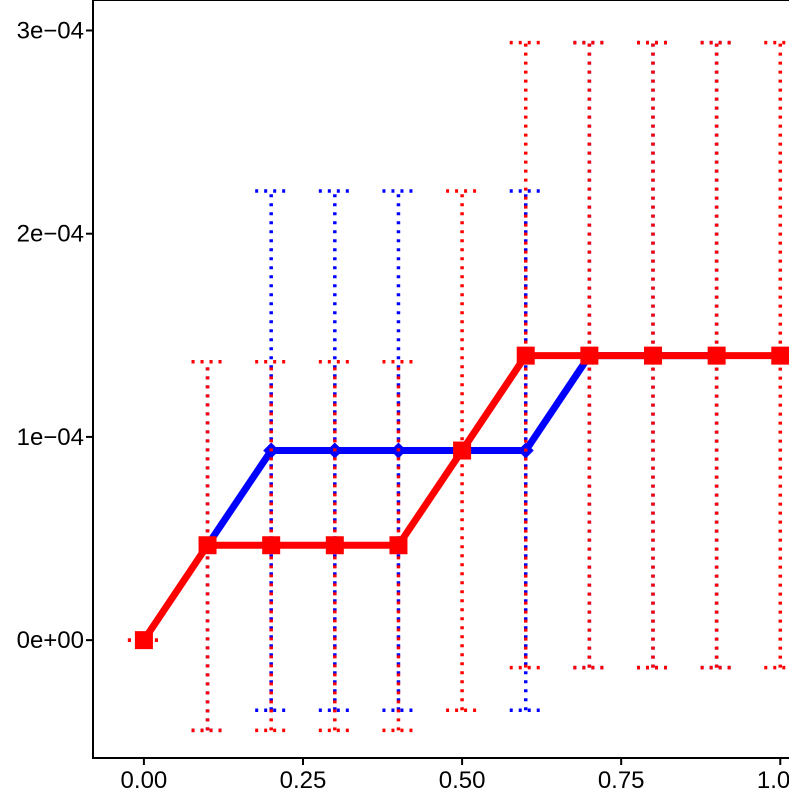  What do you see at coordinates (144, 778) in the screenshot?
I see `x-tick-label-0: 0.00` at bounding box center [144, 778].